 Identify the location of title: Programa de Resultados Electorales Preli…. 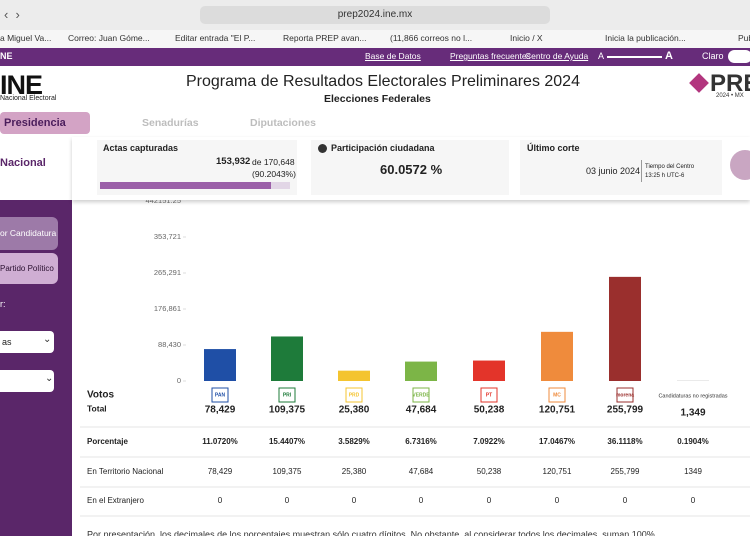
(383, 81).